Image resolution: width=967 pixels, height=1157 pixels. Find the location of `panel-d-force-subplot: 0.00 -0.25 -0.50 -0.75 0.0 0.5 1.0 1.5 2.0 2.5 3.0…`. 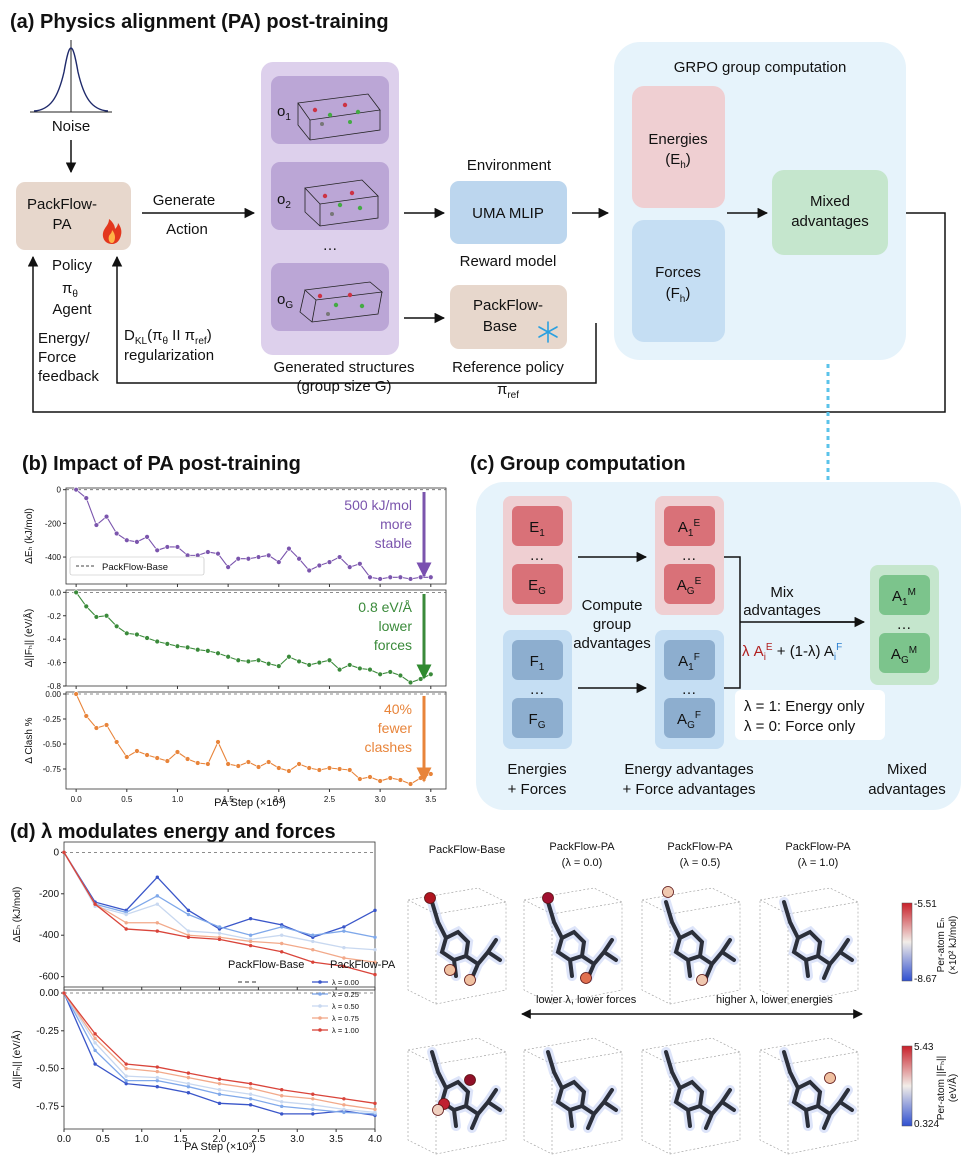

panel-d-force-subplot: 0.00 -0.25 -0.50 -0.75 0.0 0.5 1.0 1.5 2.0 2.5 3.0… is located at coordinates (196, 1066).